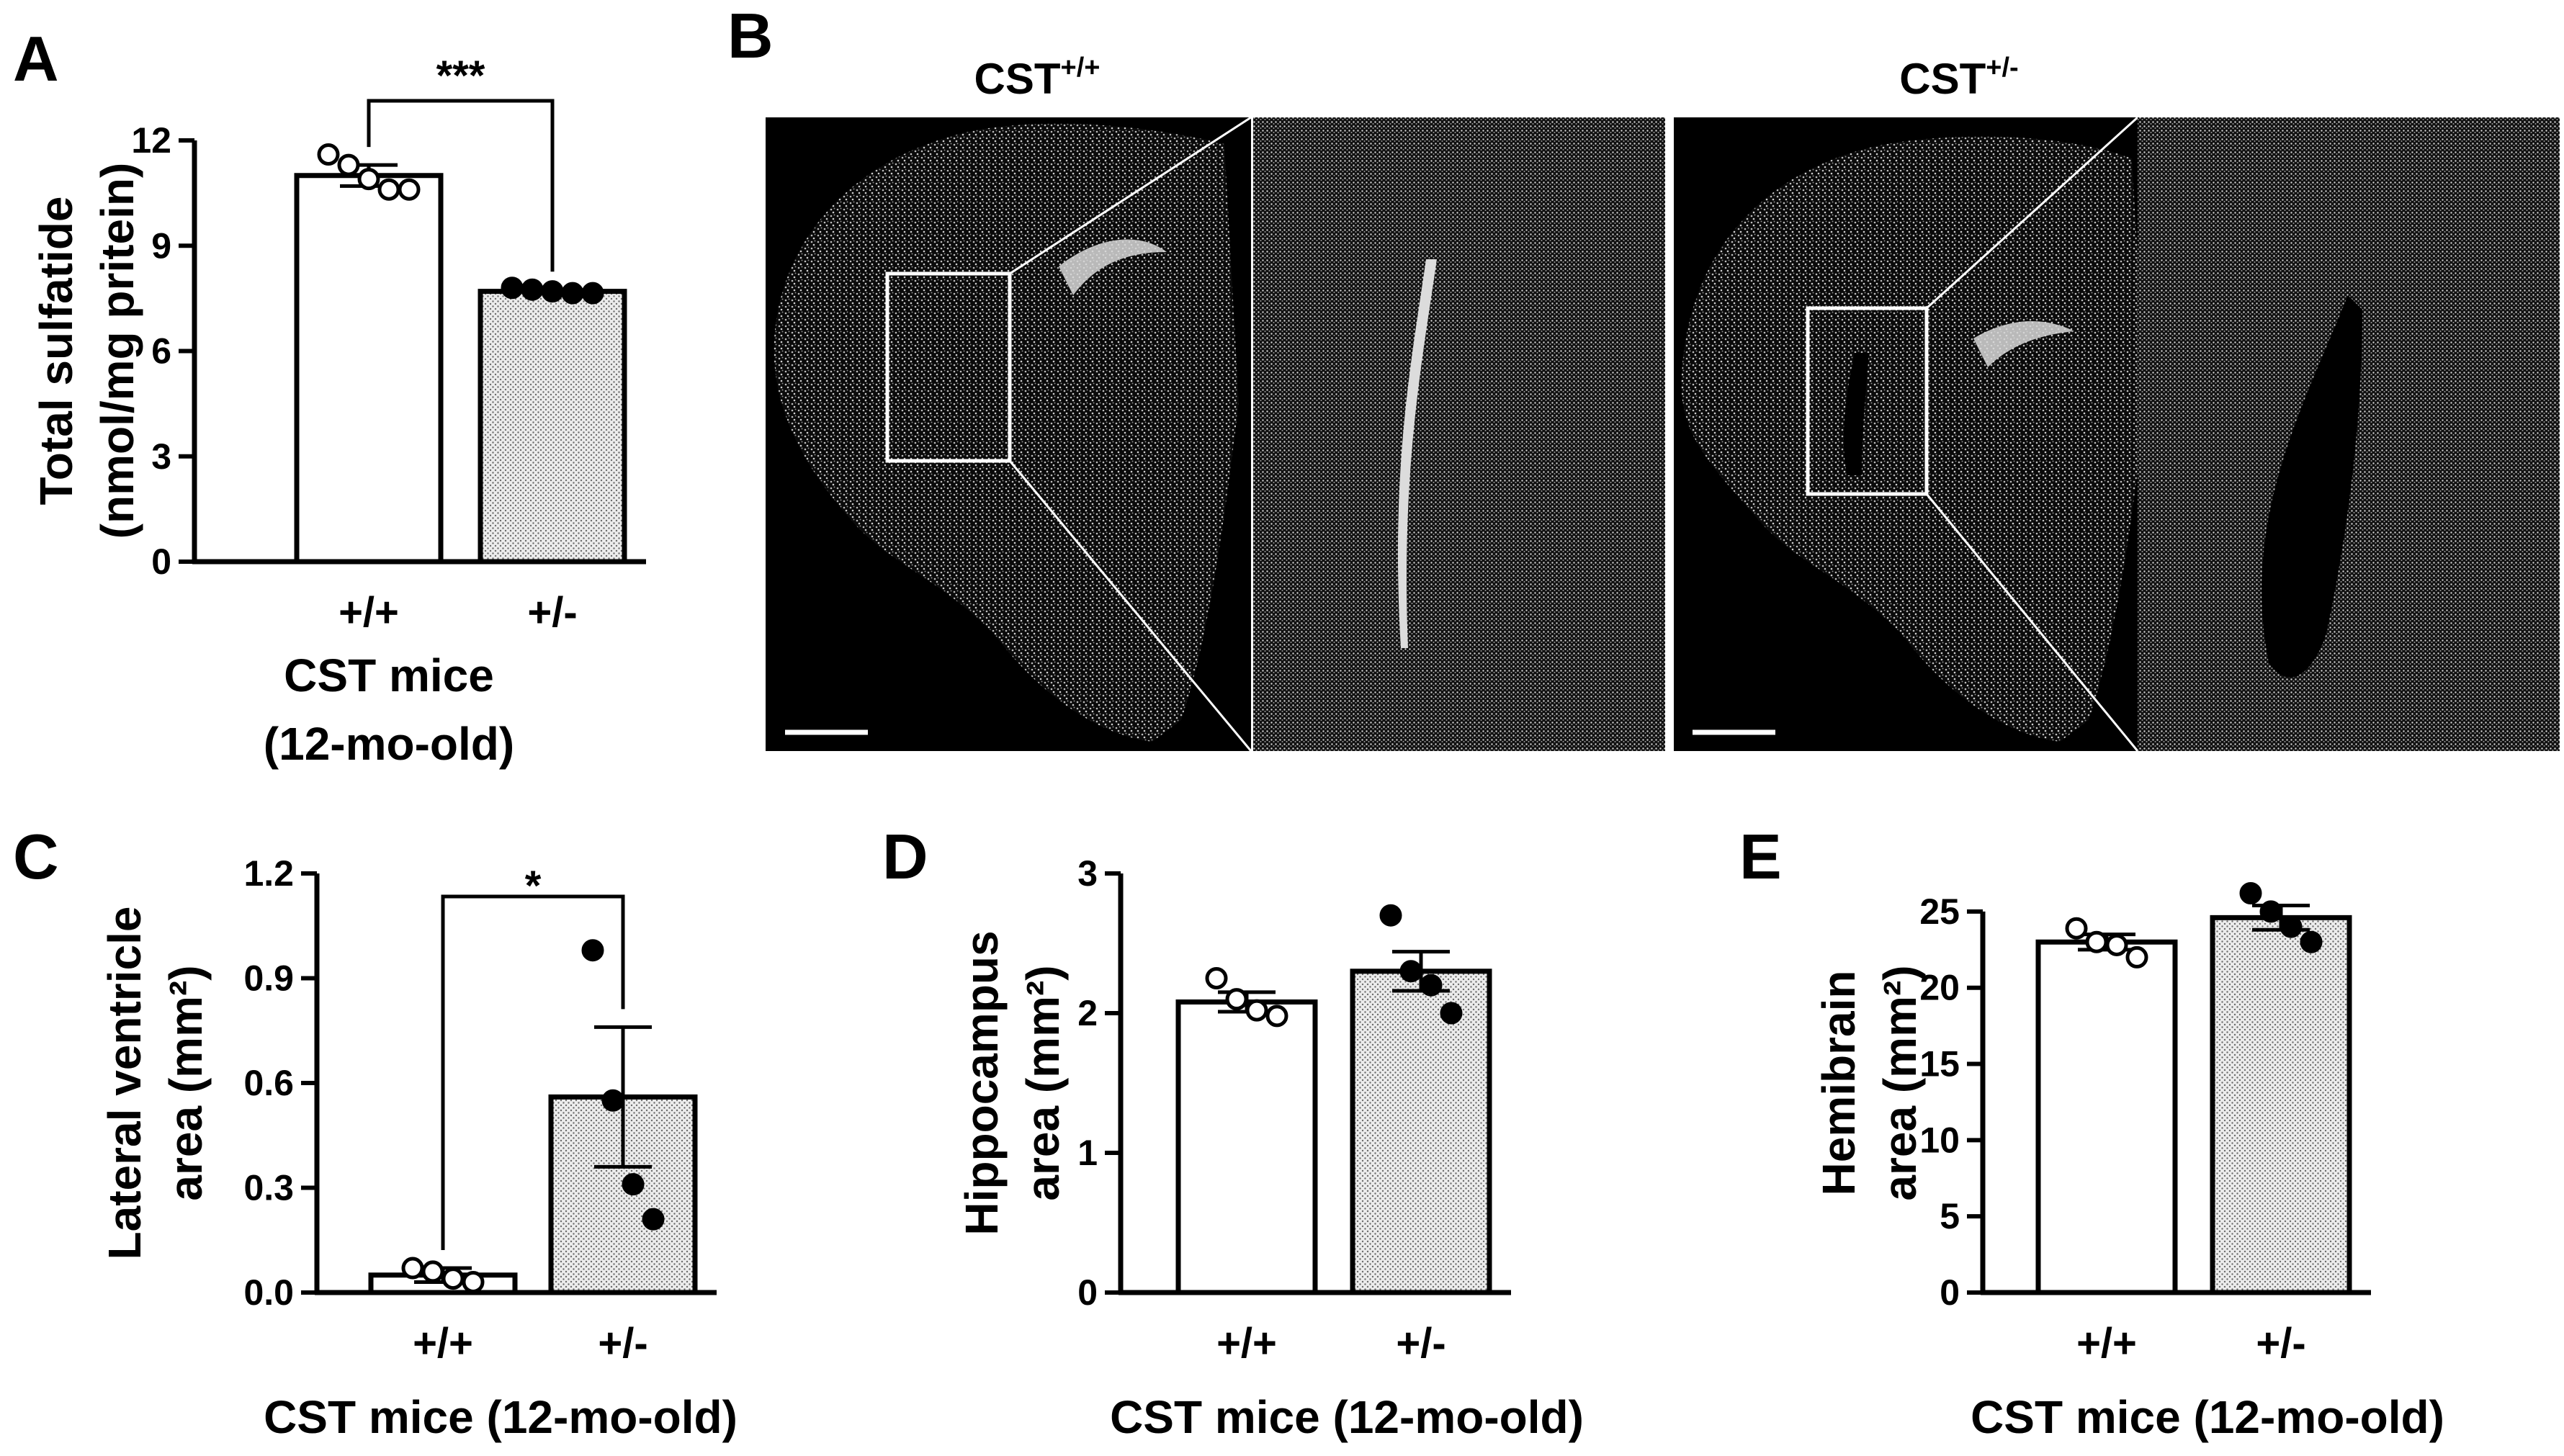 The width and height of the screenshot is (2564, 1456). Describe the element at coordinates (1130, 606) in the screenshot. I see `zoom-line-wt-bottom` at that location.